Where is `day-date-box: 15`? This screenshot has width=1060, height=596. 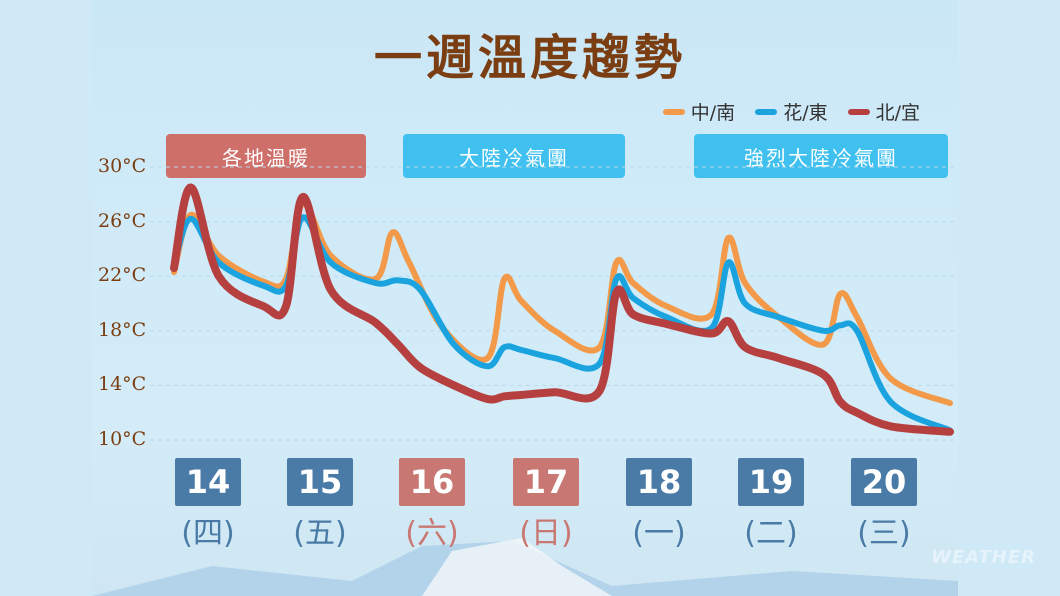
day-date-box: 15 is located at coordinates (320, 482).